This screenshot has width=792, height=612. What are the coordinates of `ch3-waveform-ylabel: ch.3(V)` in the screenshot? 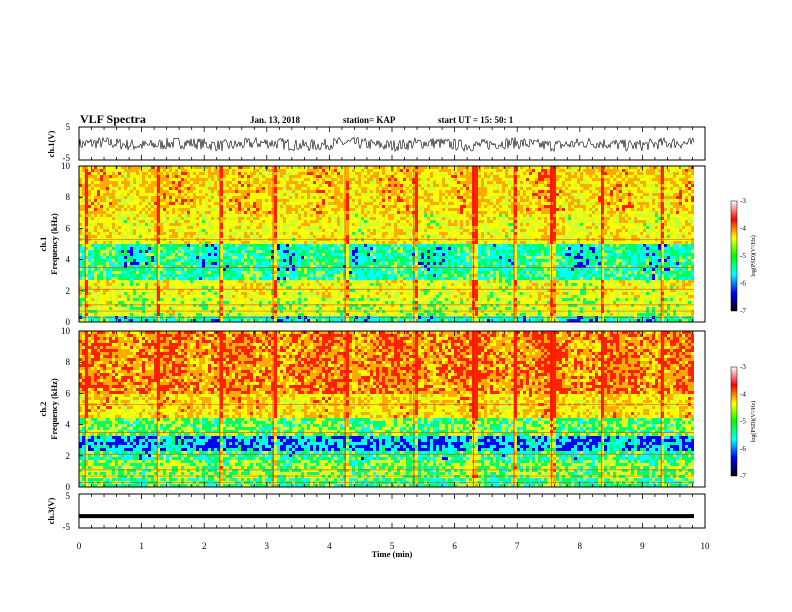 It's located at (51, 510).